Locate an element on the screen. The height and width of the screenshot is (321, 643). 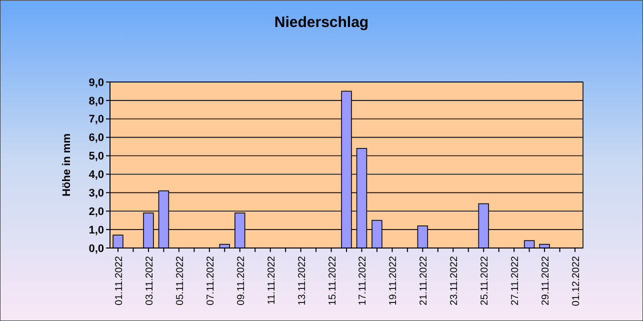
y-tick-label: 9,0 is located at coordinates (96, 82).